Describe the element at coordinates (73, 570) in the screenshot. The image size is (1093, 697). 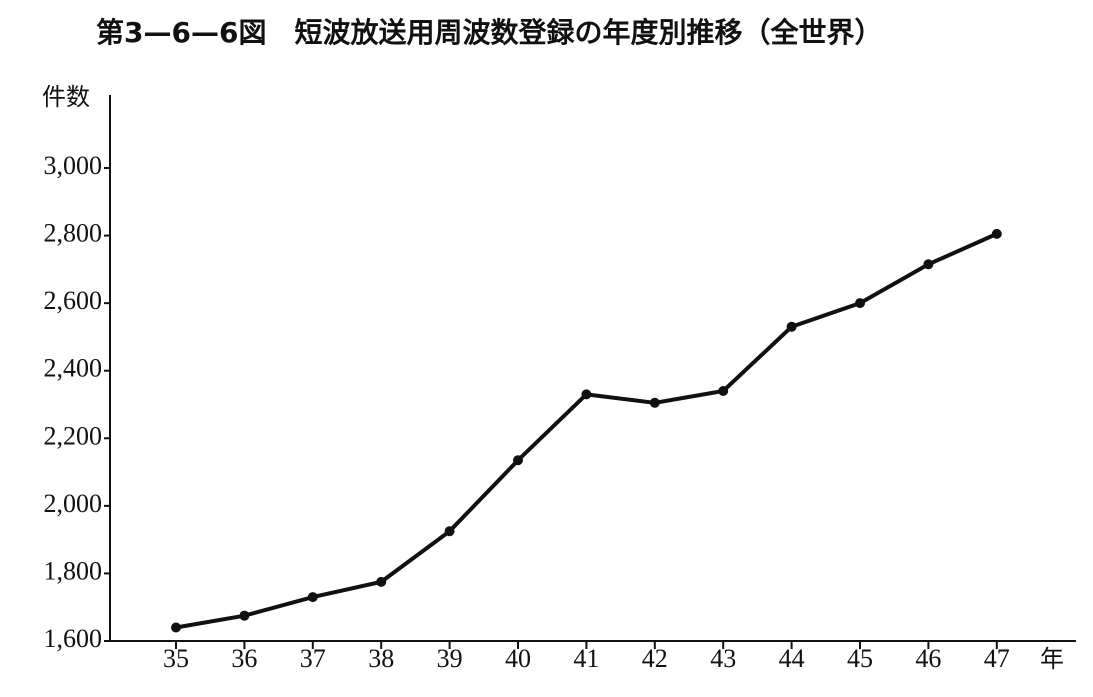
I see `y-tick-label: 1,800` at that location.